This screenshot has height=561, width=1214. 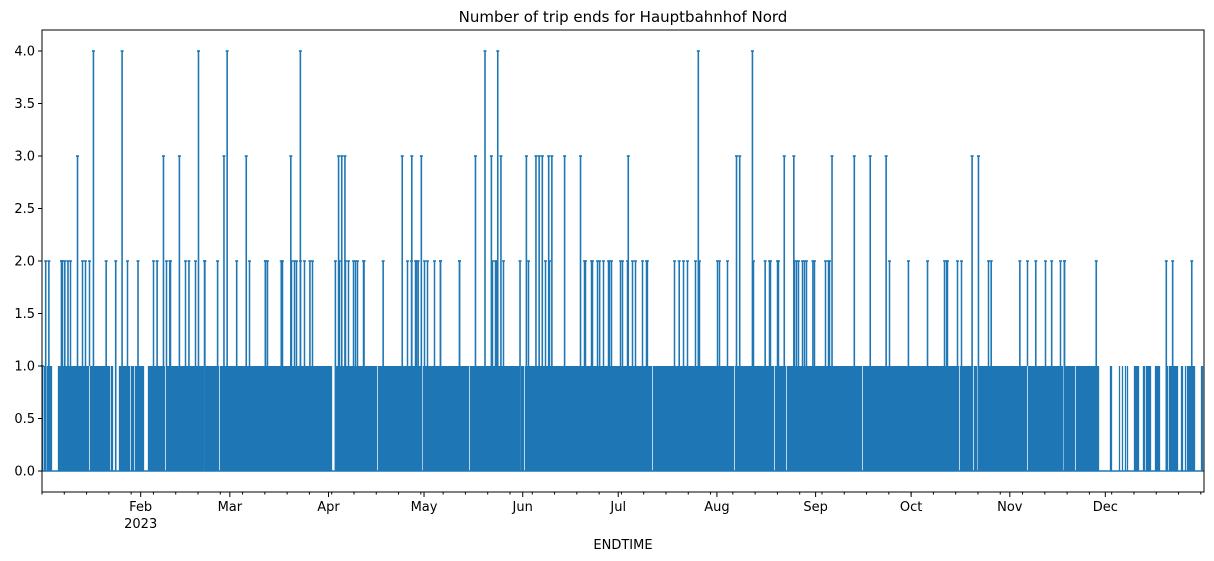 I want to click on x-tick-label: Jun, so click(x=522, y=507).